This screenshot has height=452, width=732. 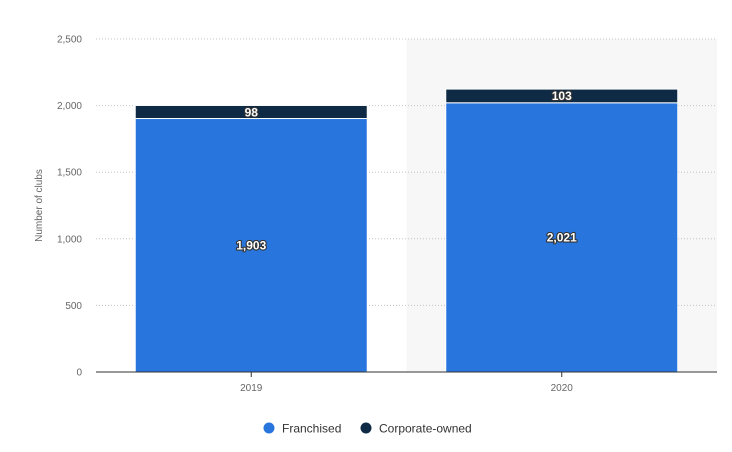 What do you see at coordinates (73, 306) in the screenshot?
I see `y-tick-label: 500` at bounding box center [73, 306].